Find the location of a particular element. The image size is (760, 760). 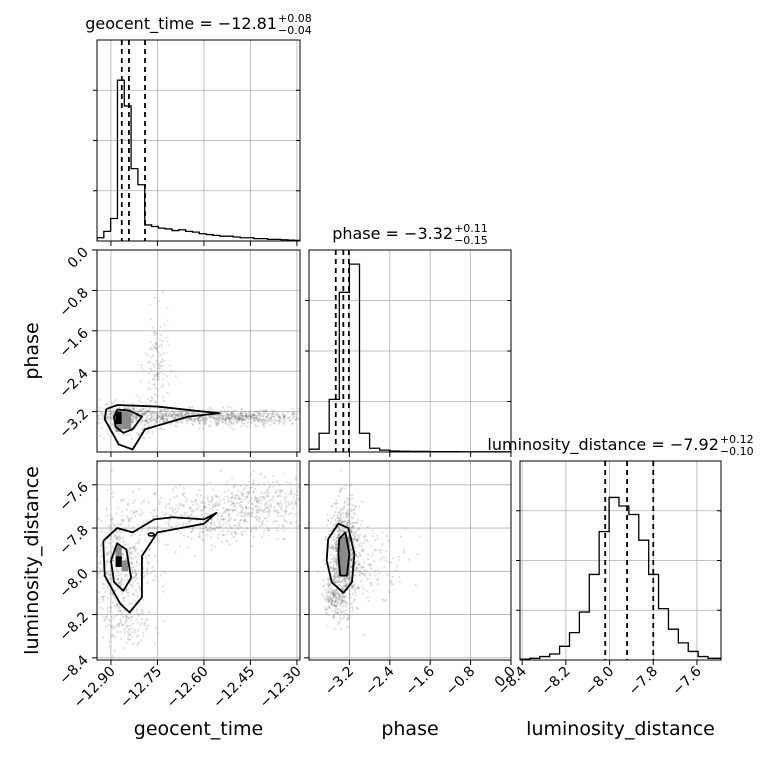

y-tick-label: −8.0 is located at coordinates (73, 583).